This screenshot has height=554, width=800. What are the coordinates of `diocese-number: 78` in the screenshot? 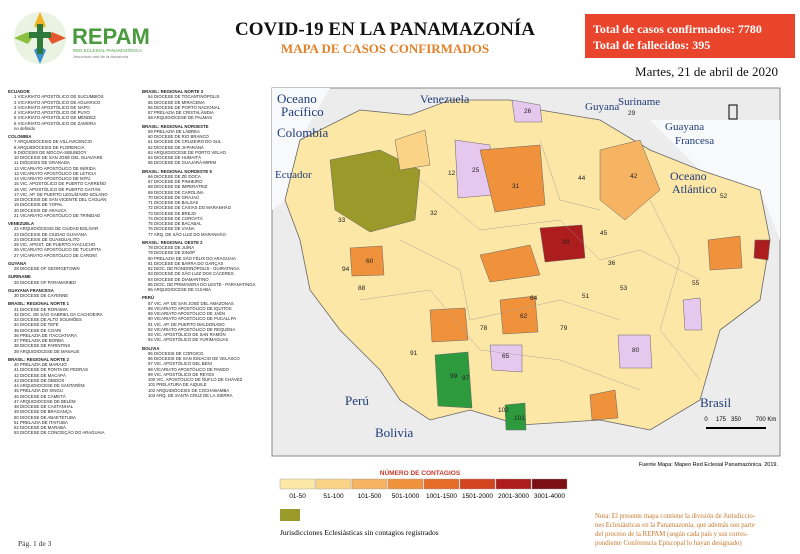 It's located at (484, 328).